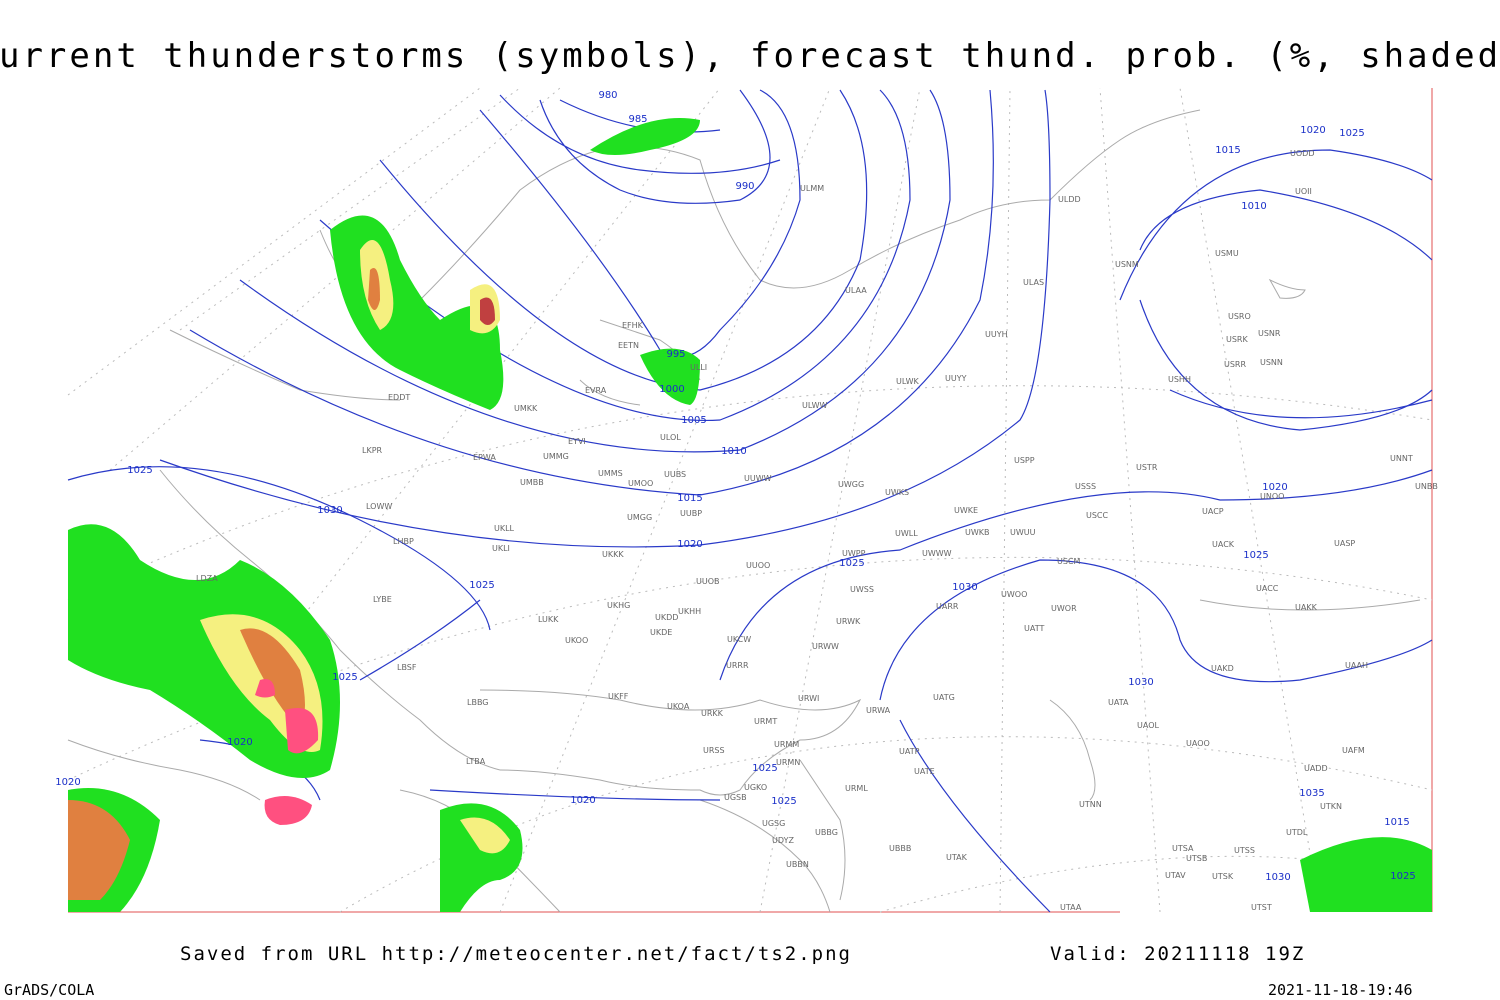 The width and height of the screenshot is (1500, 1000). I want to click on station-label: URRR, so click(737, 665).